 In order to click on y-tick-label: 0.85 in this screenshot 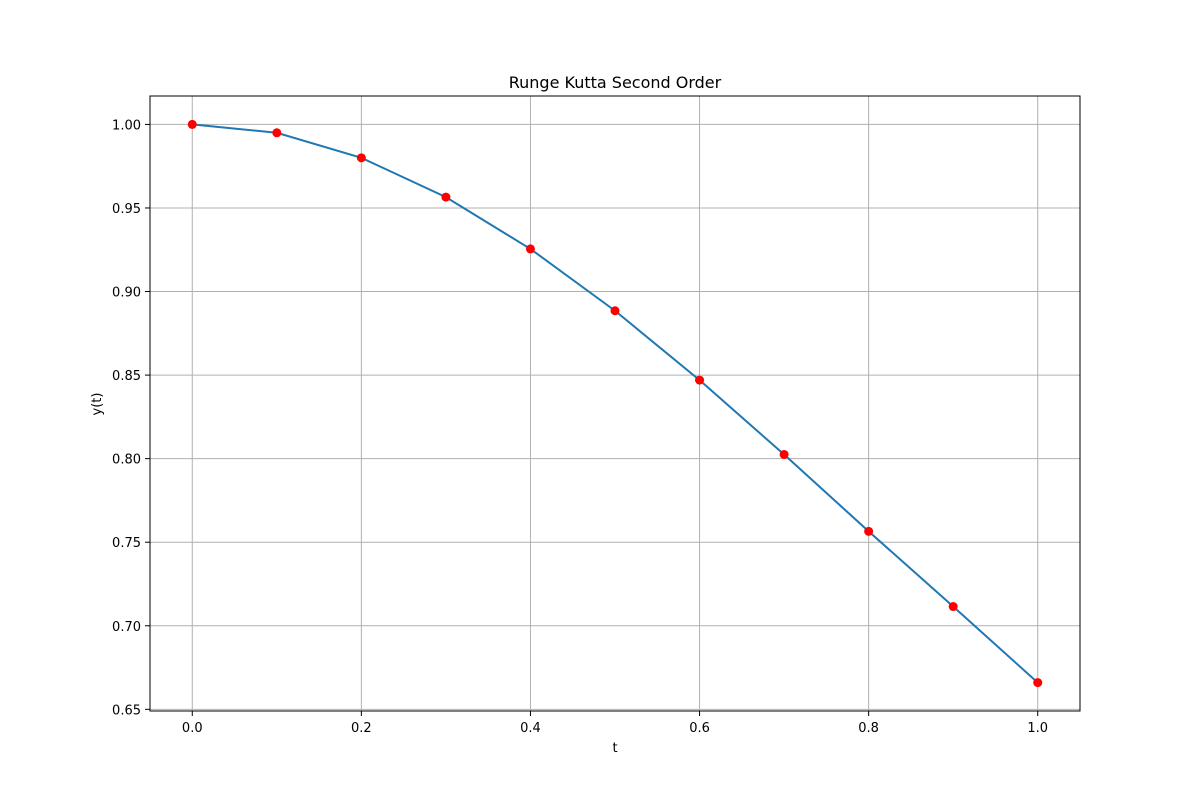, I will do `click(126, 376)`.